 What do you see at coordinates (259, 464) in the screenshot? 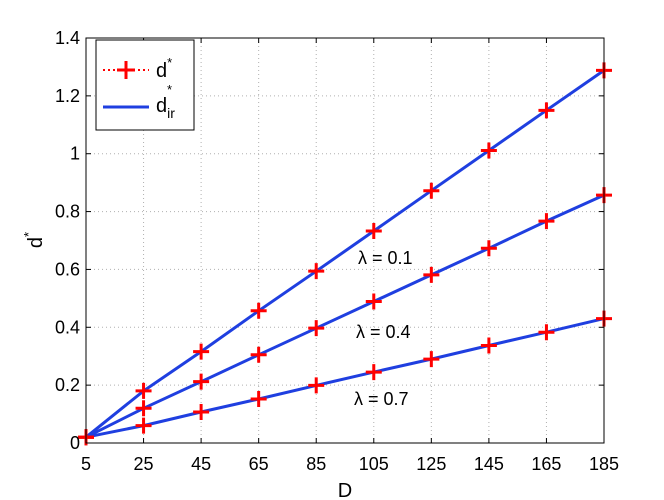
I see `x-tick-label: 65` at bounding box center [259, 464].